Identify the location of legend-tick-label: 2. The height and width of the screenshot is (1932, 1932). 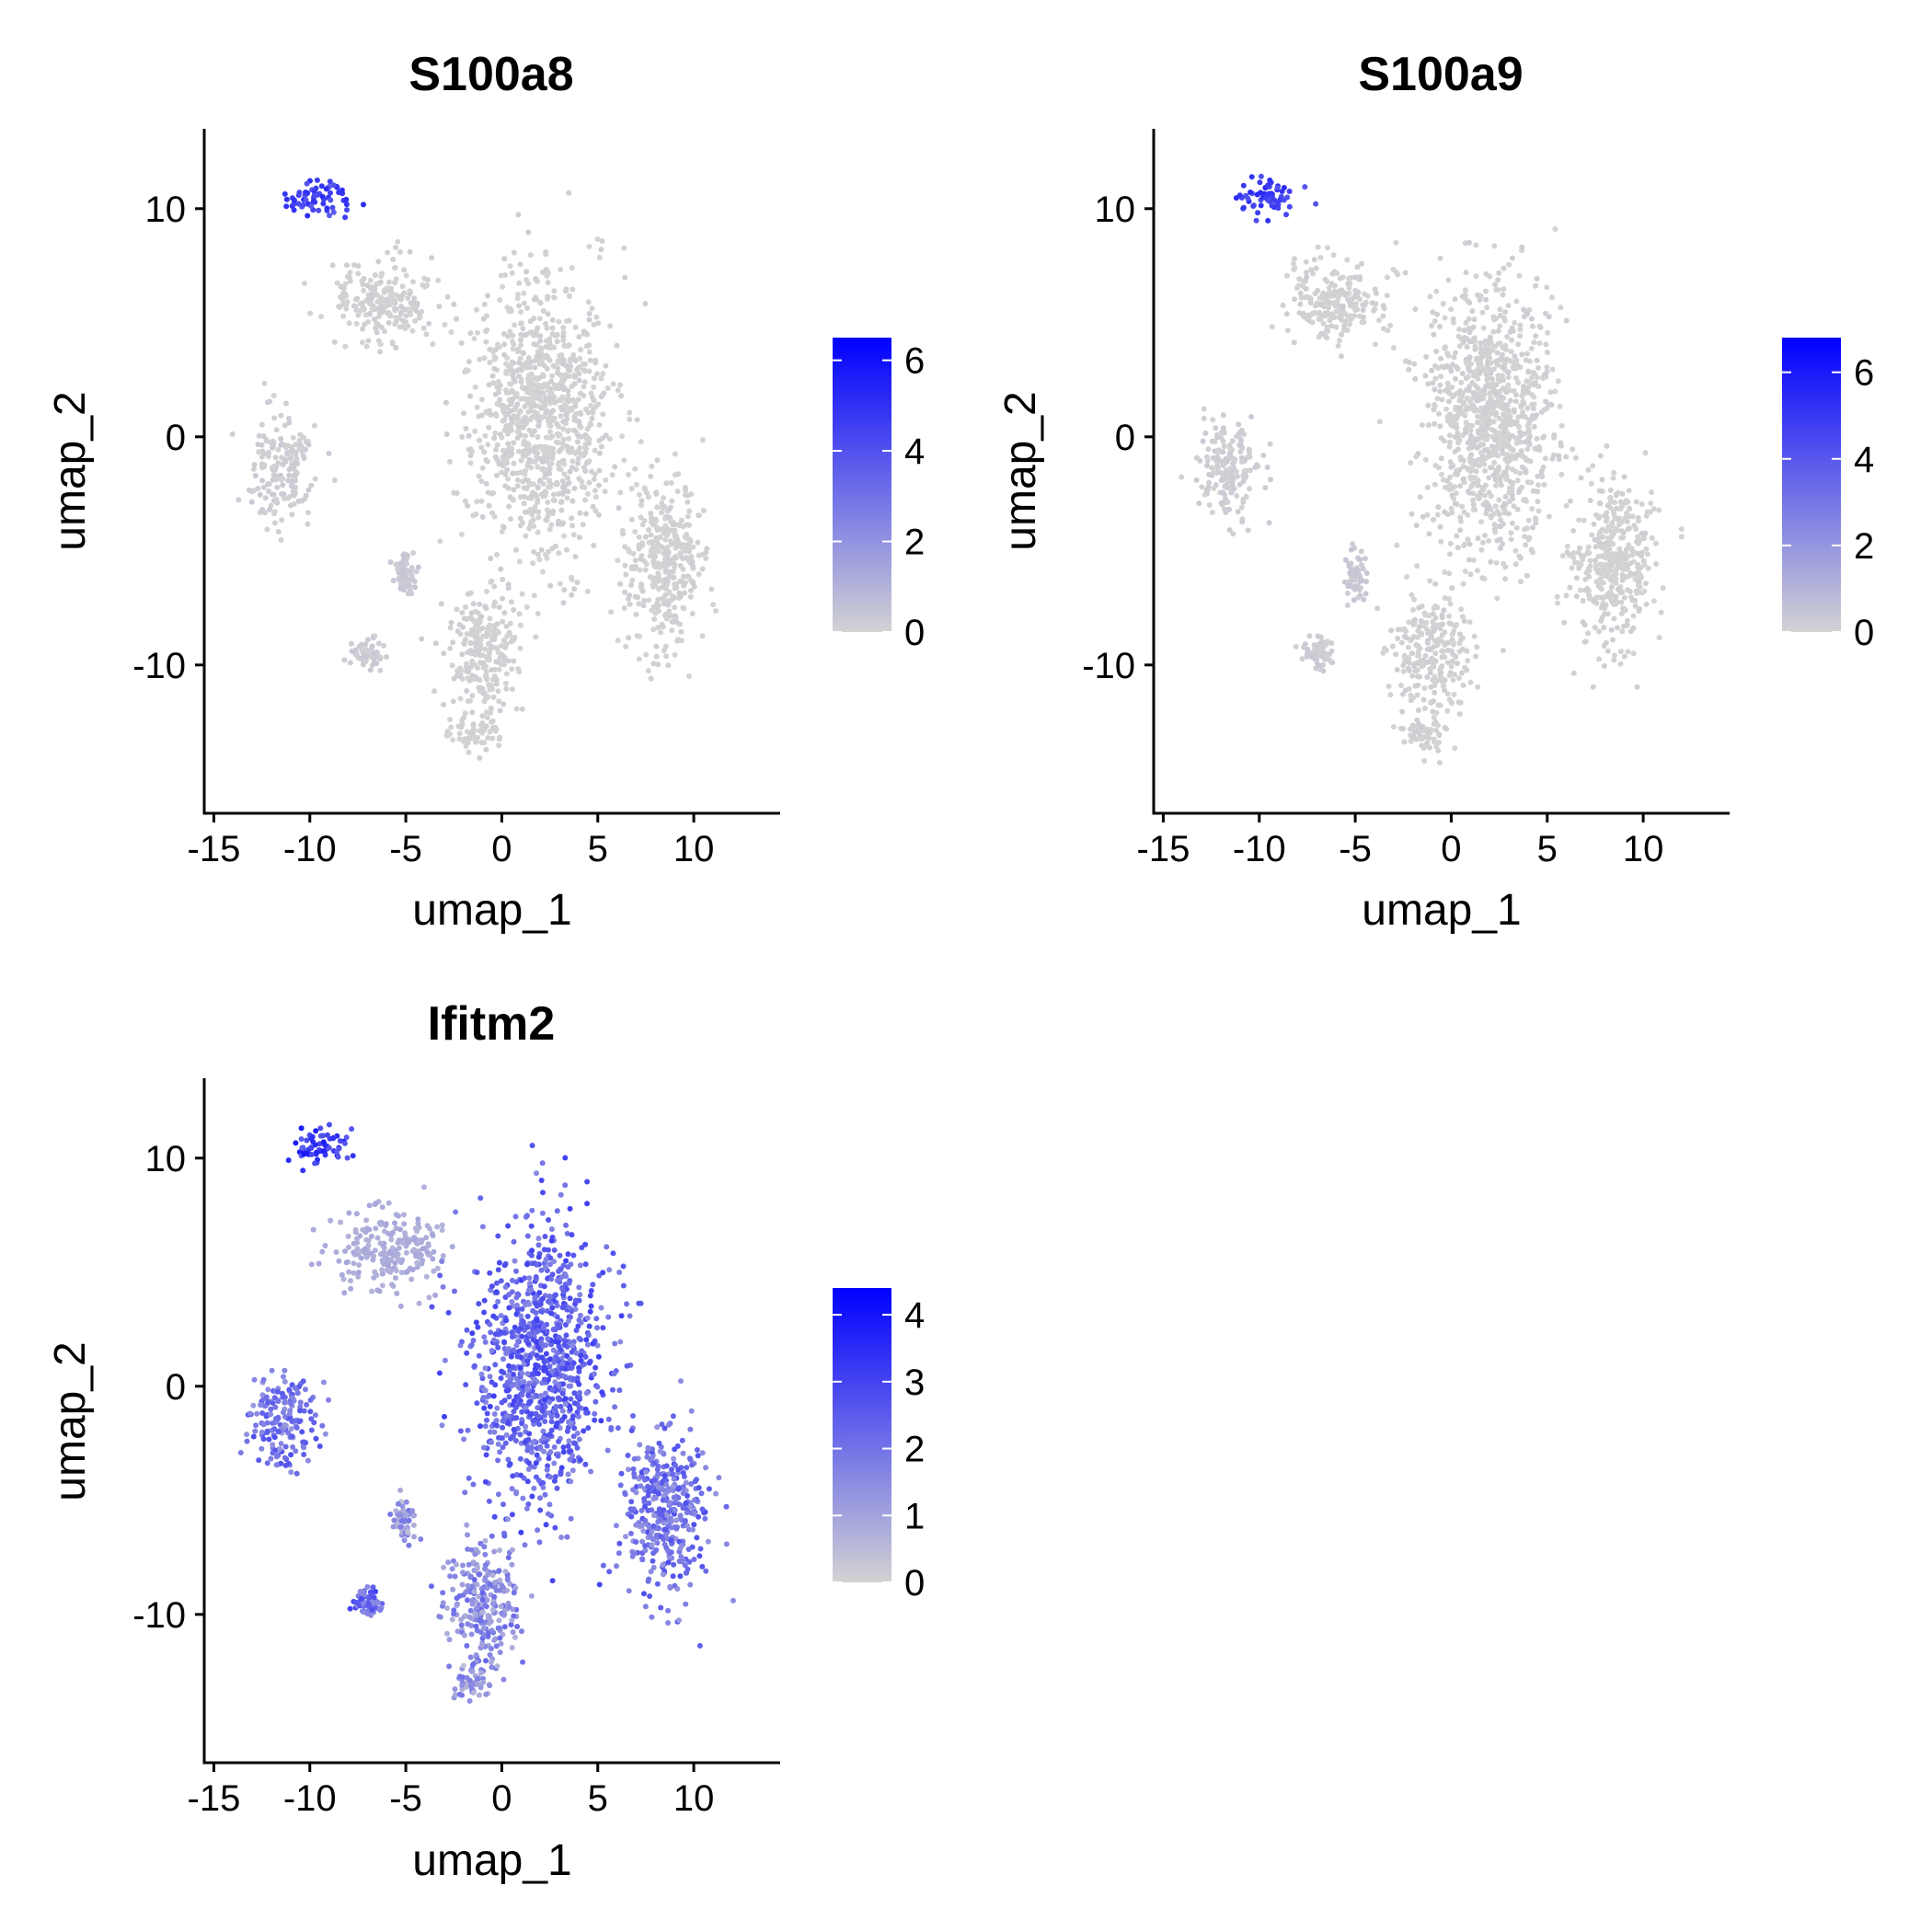
(914, 543).